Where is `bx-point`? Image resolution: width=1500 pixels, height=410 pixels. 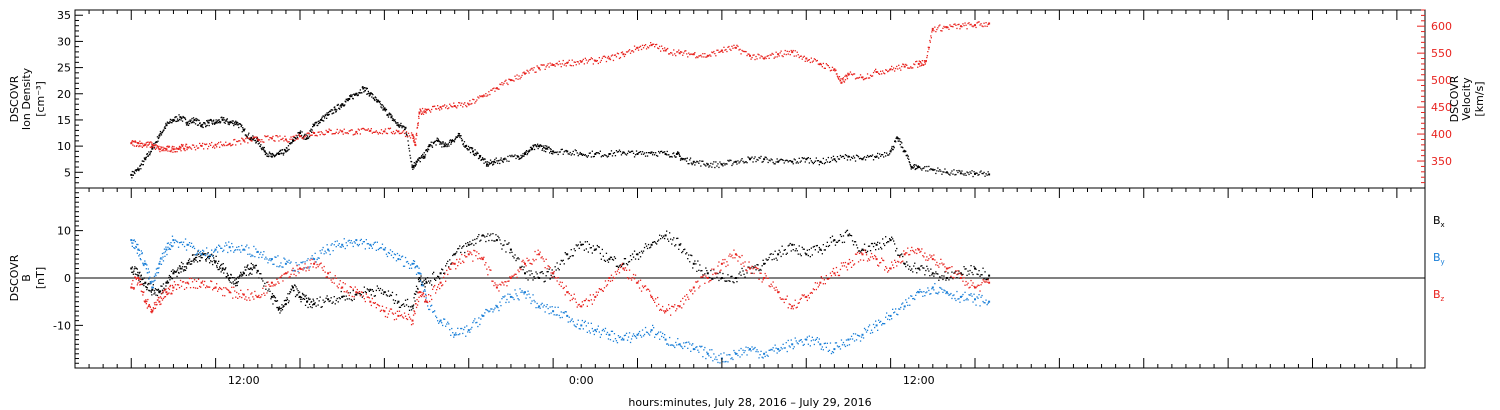
bx-point is located at coordinates (412, 306).